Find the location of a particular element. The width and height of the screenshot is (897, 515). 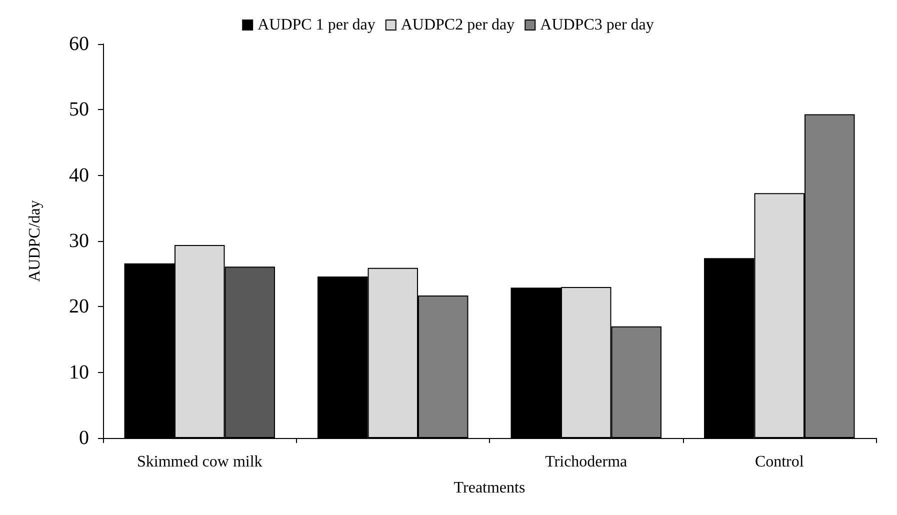

y-tick-label: 10 is located at coordinates (79, 372).